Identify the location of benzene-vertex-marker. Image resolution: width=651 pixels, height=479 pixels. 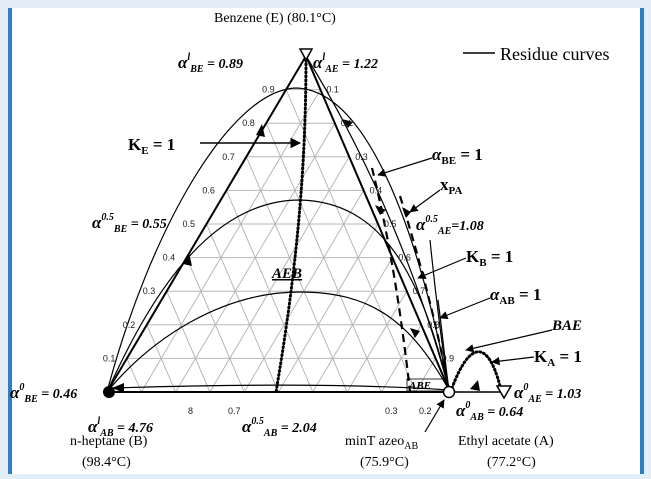
(306, 55).